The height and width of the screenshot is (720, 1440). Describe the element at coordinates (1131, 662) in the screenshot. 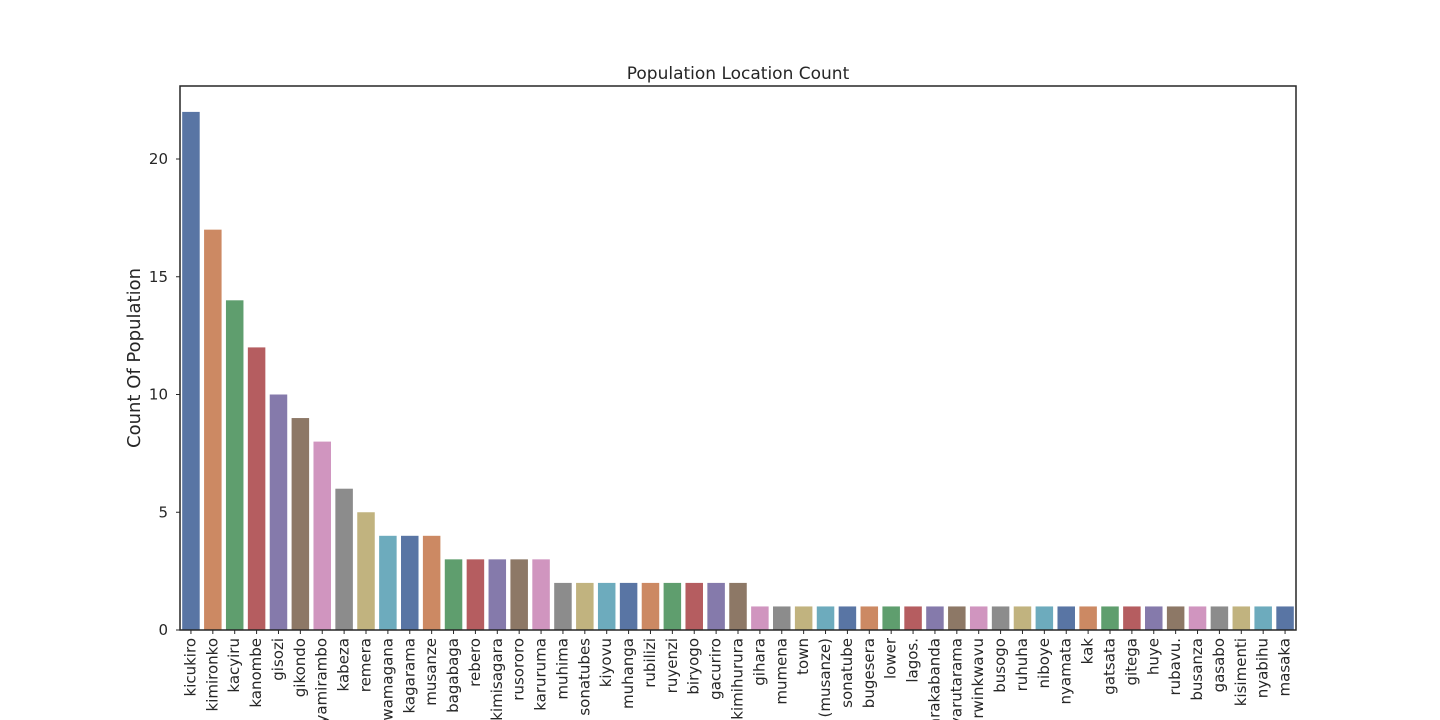

I see `x-tick-label: gitega` at that location.